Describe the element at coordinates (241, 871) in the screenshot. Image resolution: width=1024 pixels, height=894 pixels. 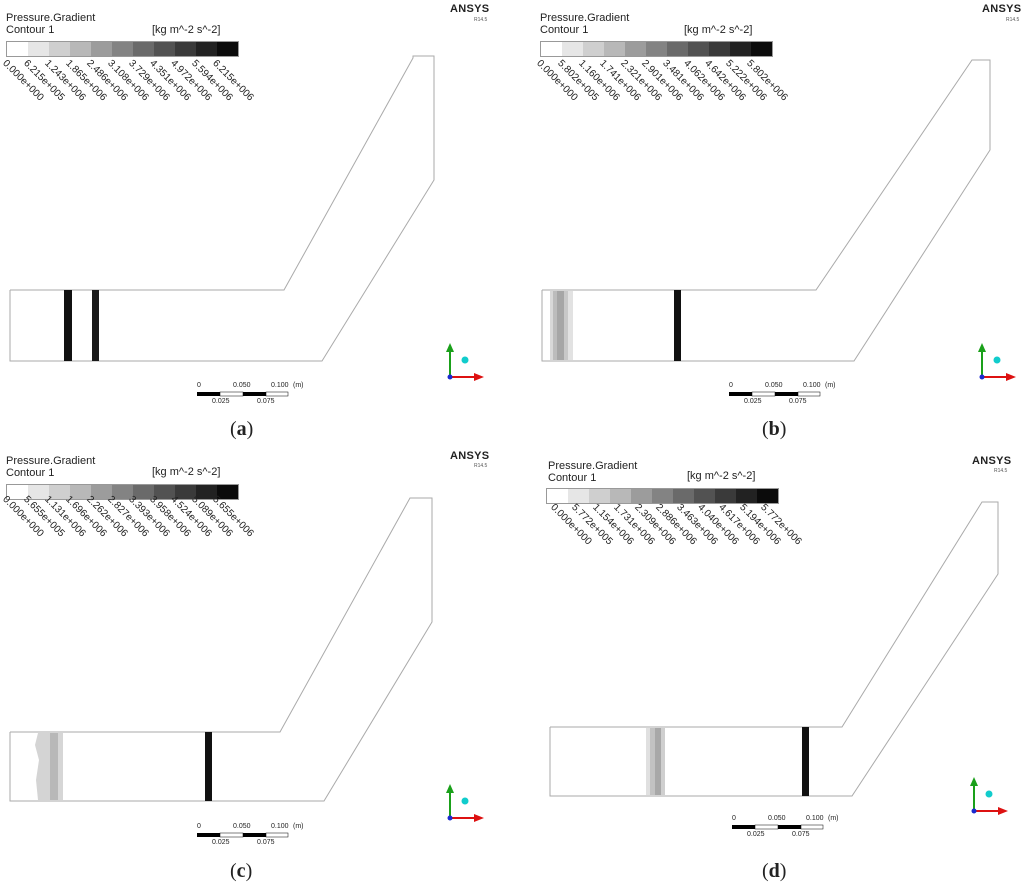
I see `panel-caption: (c)` at that location.